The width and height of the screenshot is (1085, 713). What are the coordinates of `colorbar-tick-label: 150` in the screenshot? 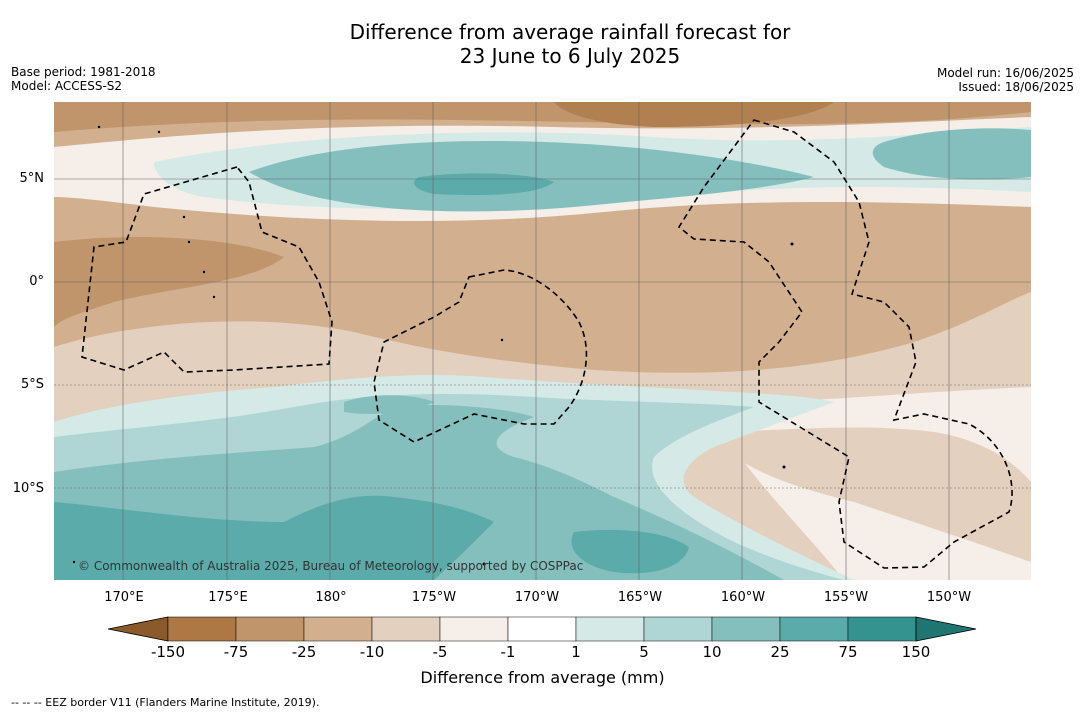 It's located at (916, 652).